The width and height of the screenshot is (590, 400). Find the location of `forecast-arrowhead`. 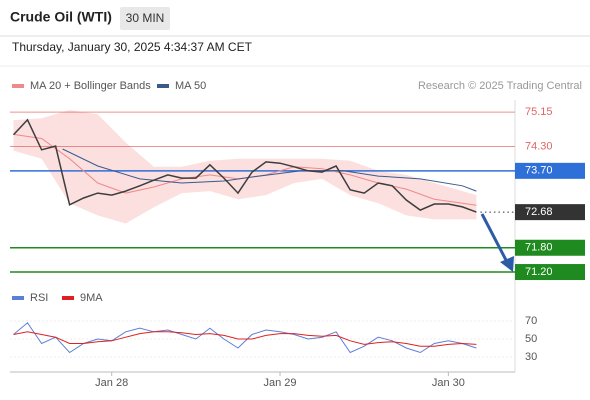

forecast-arrowhead is located at coordinates (507, 264).